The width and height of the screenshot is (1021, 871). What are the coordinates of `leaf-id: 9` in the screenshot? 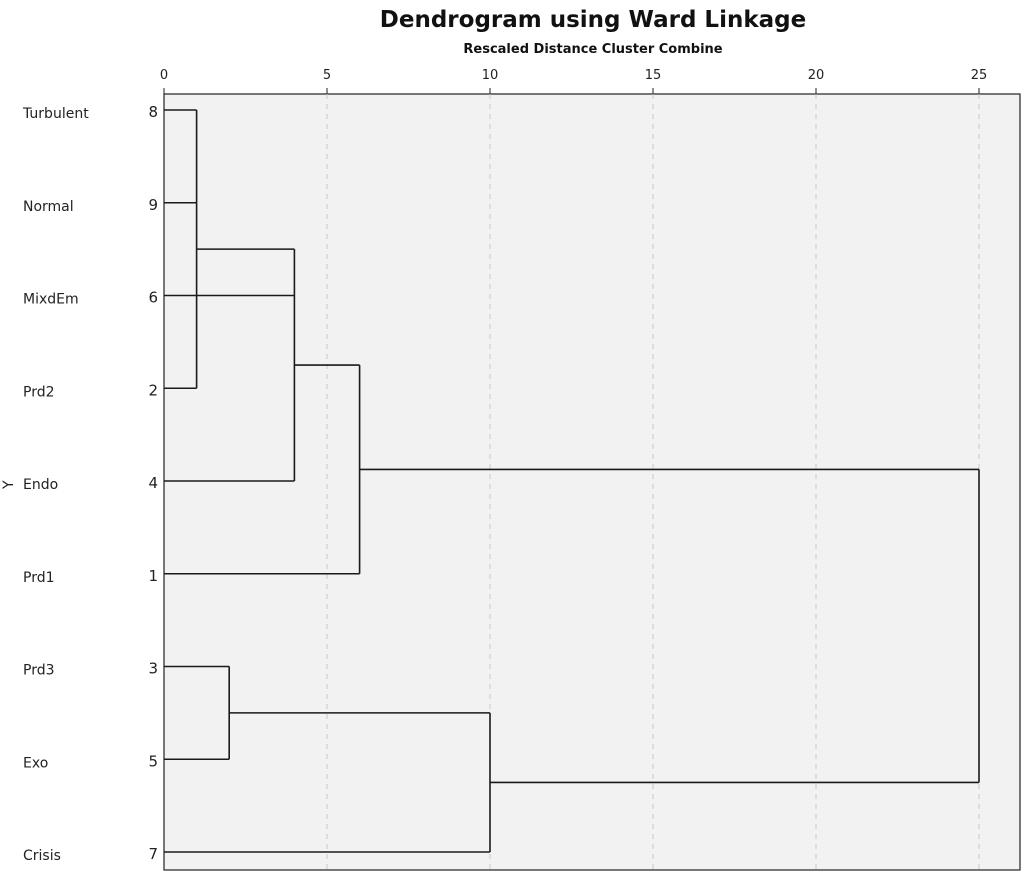 It's located at (153, 205).